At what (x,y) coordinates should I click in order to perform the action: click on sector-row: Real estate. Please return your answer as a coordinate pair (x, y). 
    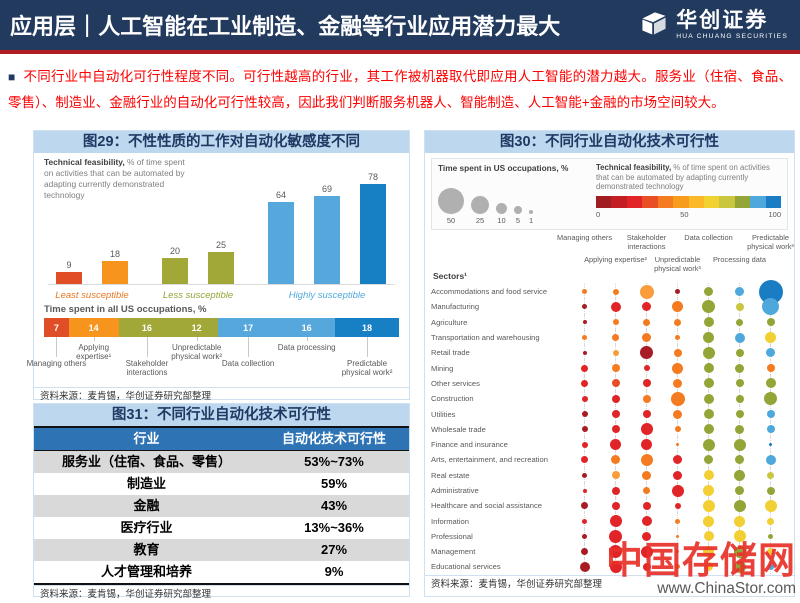
    Looking at the image, I should click on (609, 475).